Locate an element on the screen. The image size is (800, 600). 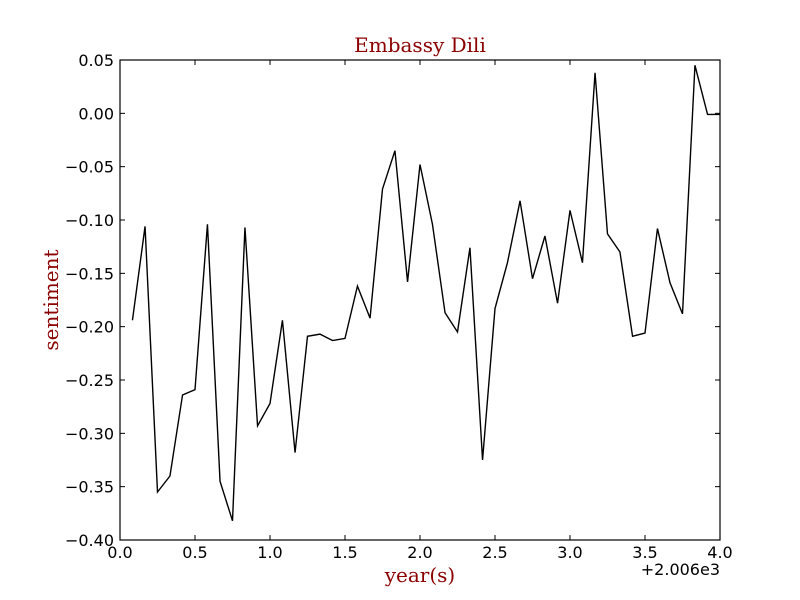
x-tick-label: 1.0 is located at coordinates (269, 552).